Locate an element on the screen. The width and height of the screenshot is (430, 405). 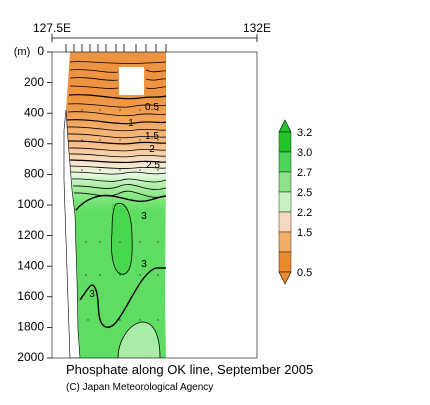
missing-data-box is located at coordinates (131, 81).